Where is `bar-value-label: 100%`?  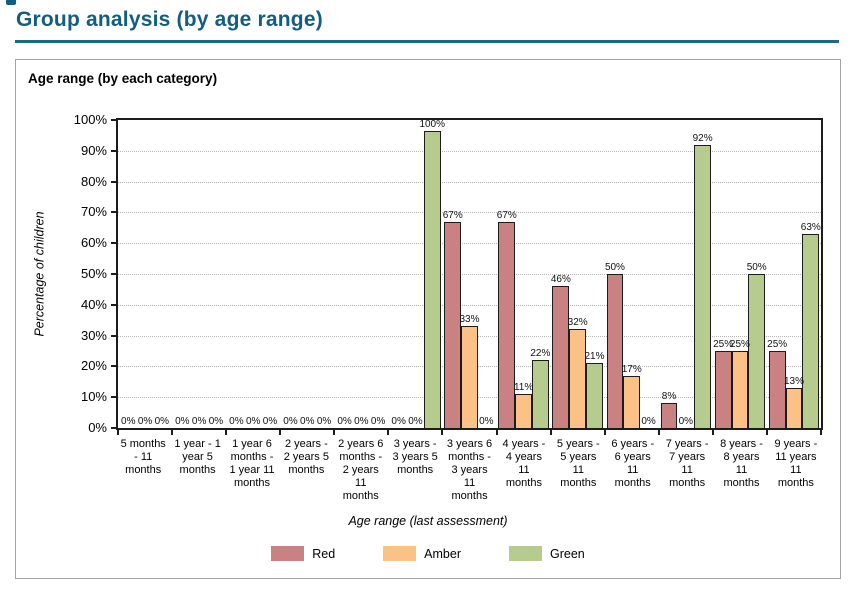 bar-value-label: 100% is located at coordinates (432, 124).